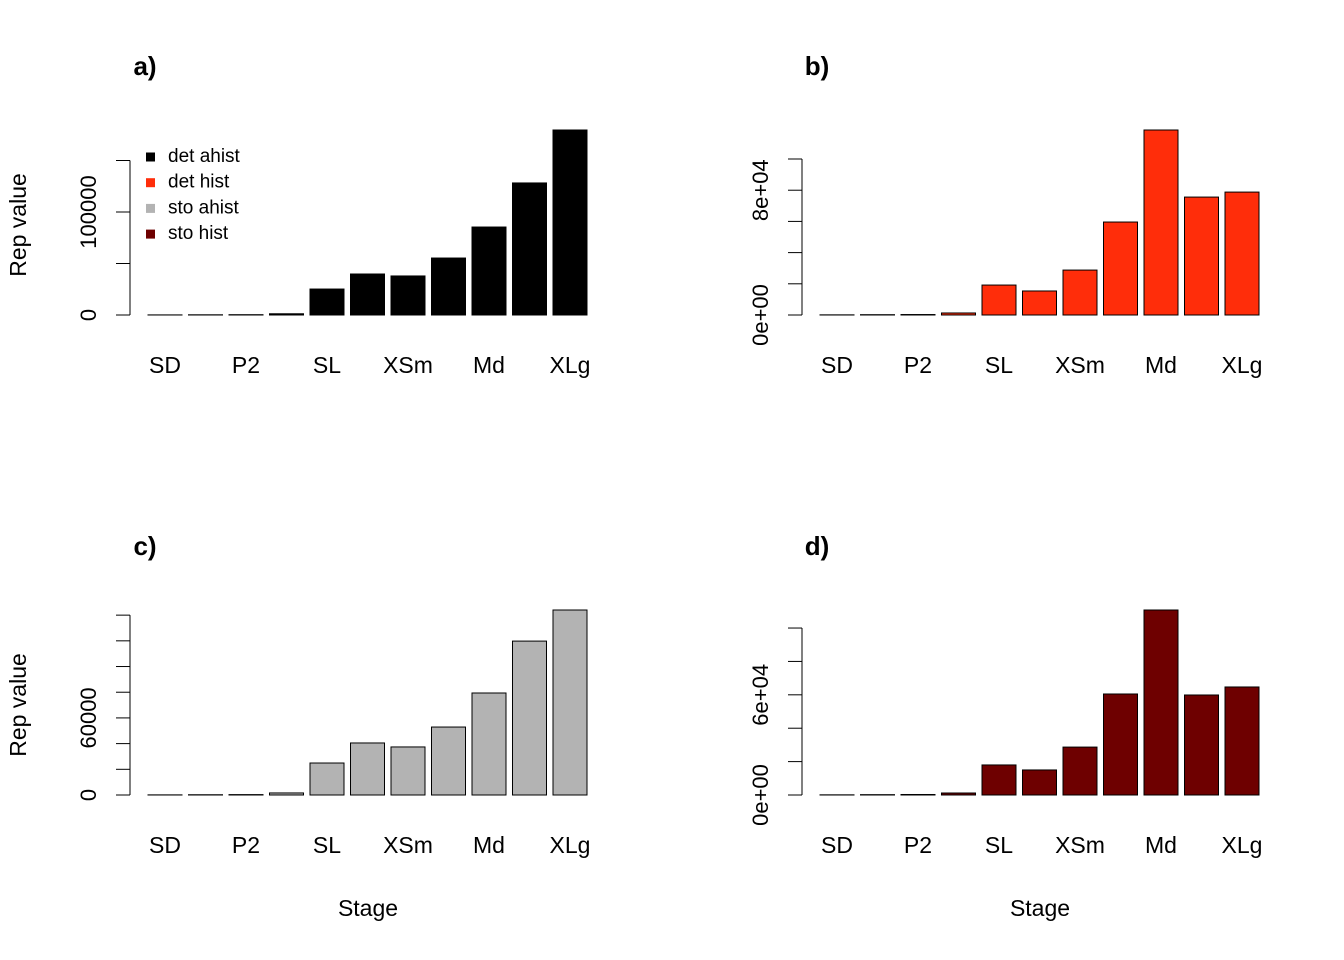 This screenshot has height=960, width=1344. What do you see at coordinates (204, 156) in the screenshot?
I see `legend-label: det ahist` at bounding box center [204, 156].